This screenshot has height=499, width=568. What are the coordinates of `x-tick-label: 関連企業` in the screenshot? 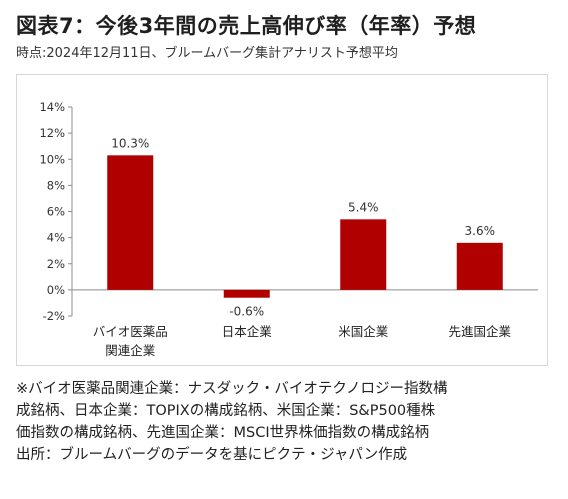 It's located at (130, 350).